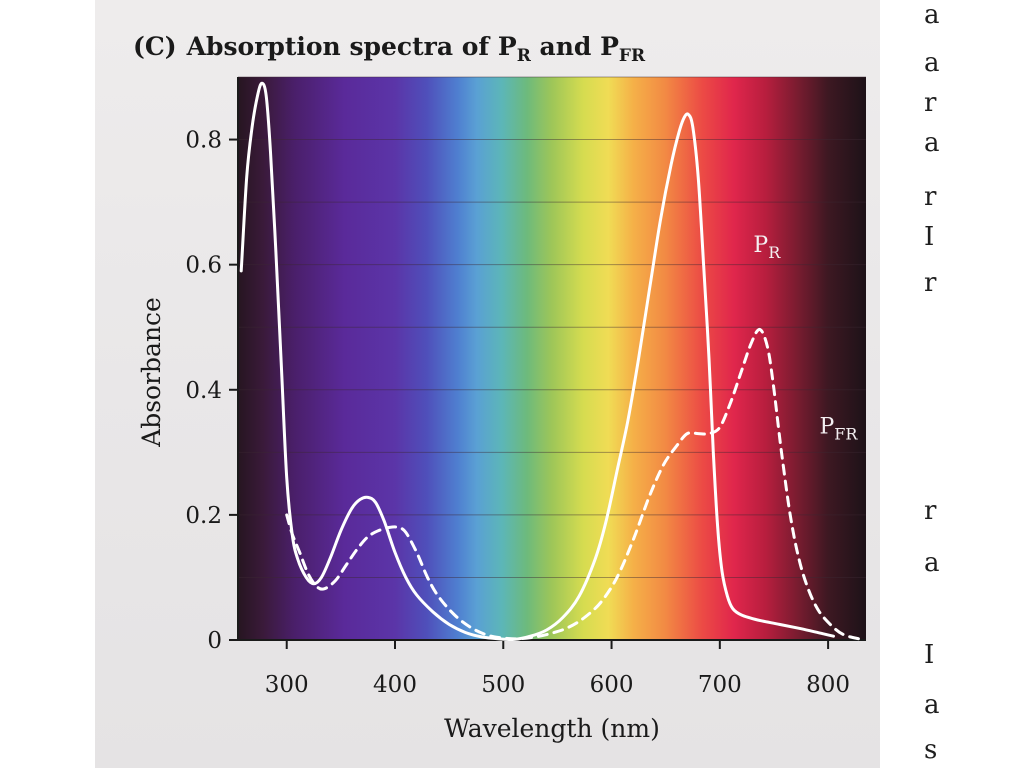 The image size is (1024, 768). What do you see at coordinates (774, 252) in the screenshot?
I see `series-label-subscript: R` at bounding box center [774, 252].